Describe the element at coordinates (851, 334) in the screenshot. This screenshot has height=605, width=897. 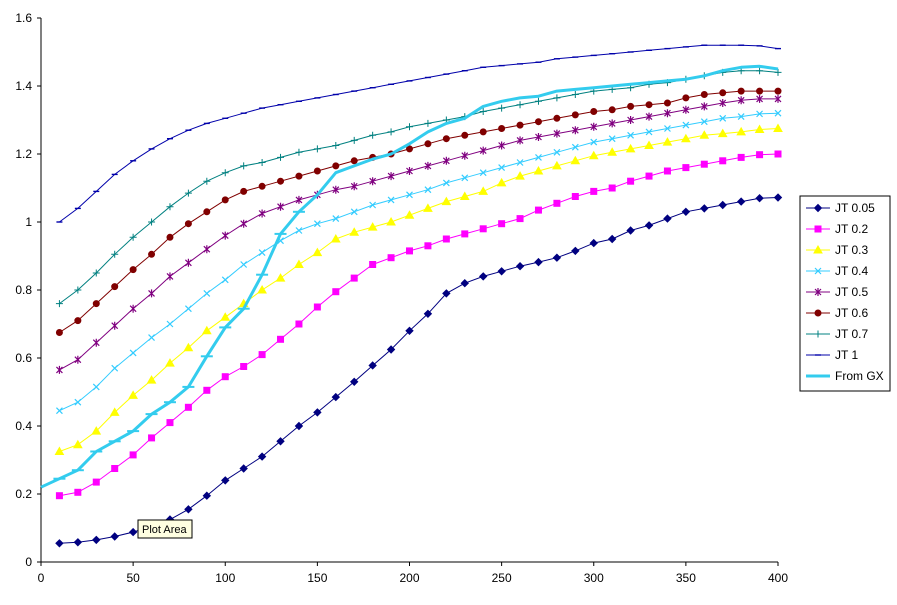
I see `legend-label: JT 0.7` at that location.